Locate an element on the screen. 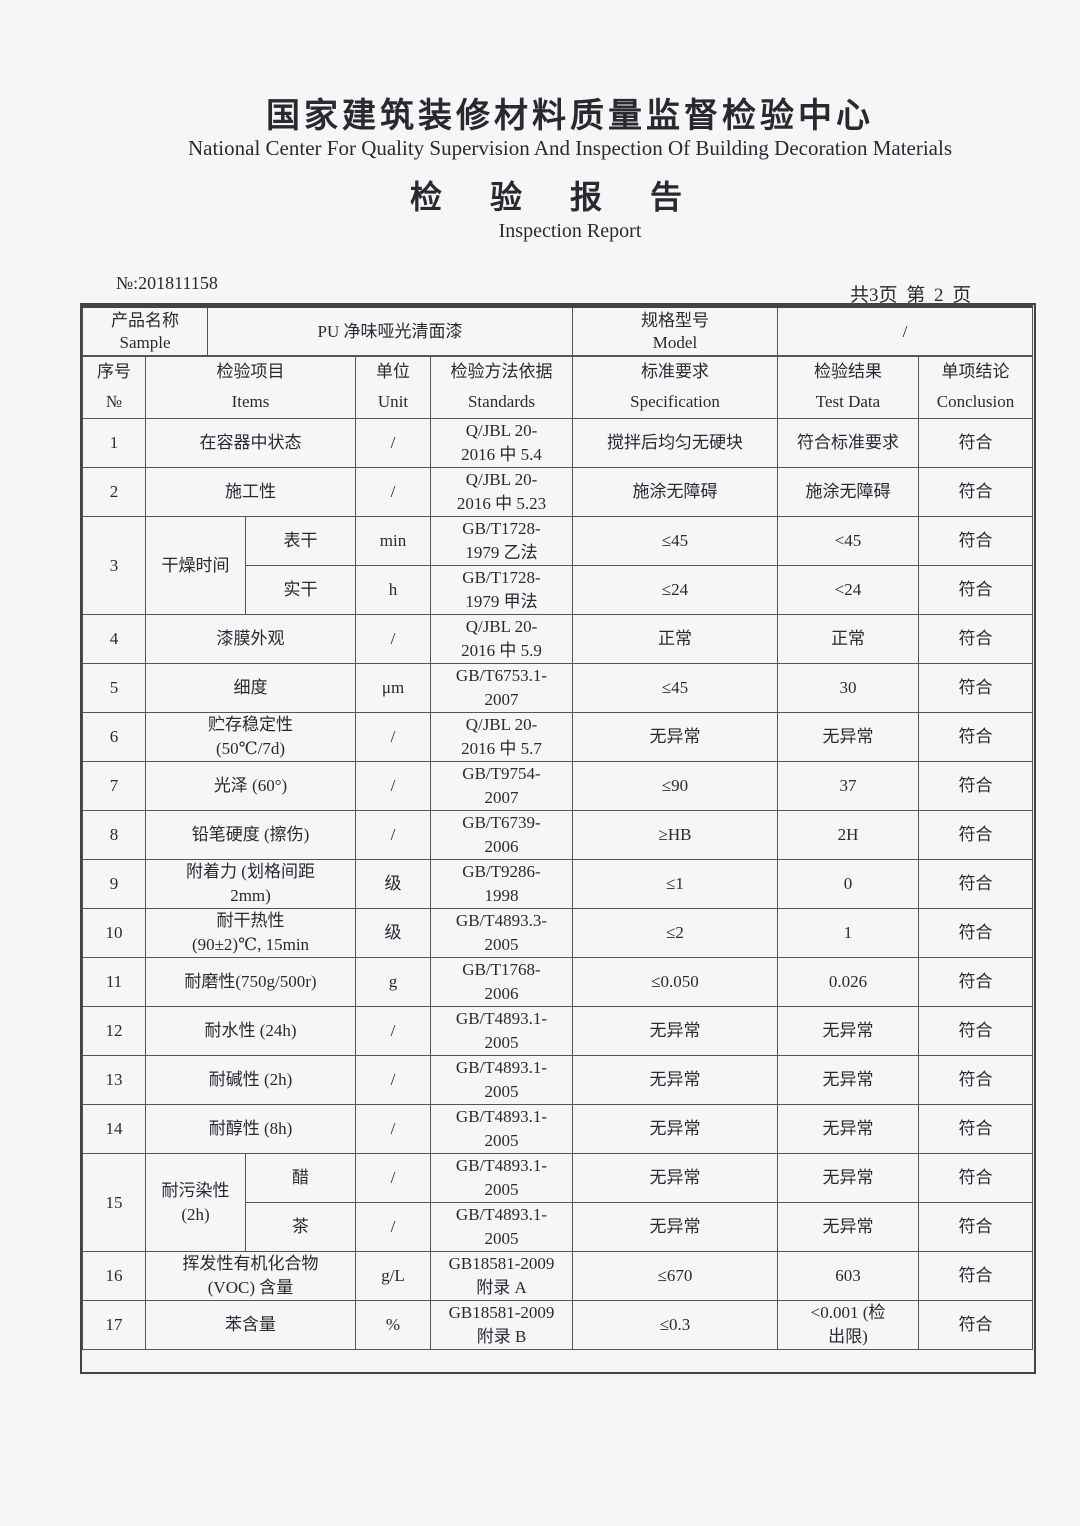 The height and width of the screenshot is (1526, 1080). result-cell: <24 is located at coordinates (848, 590).